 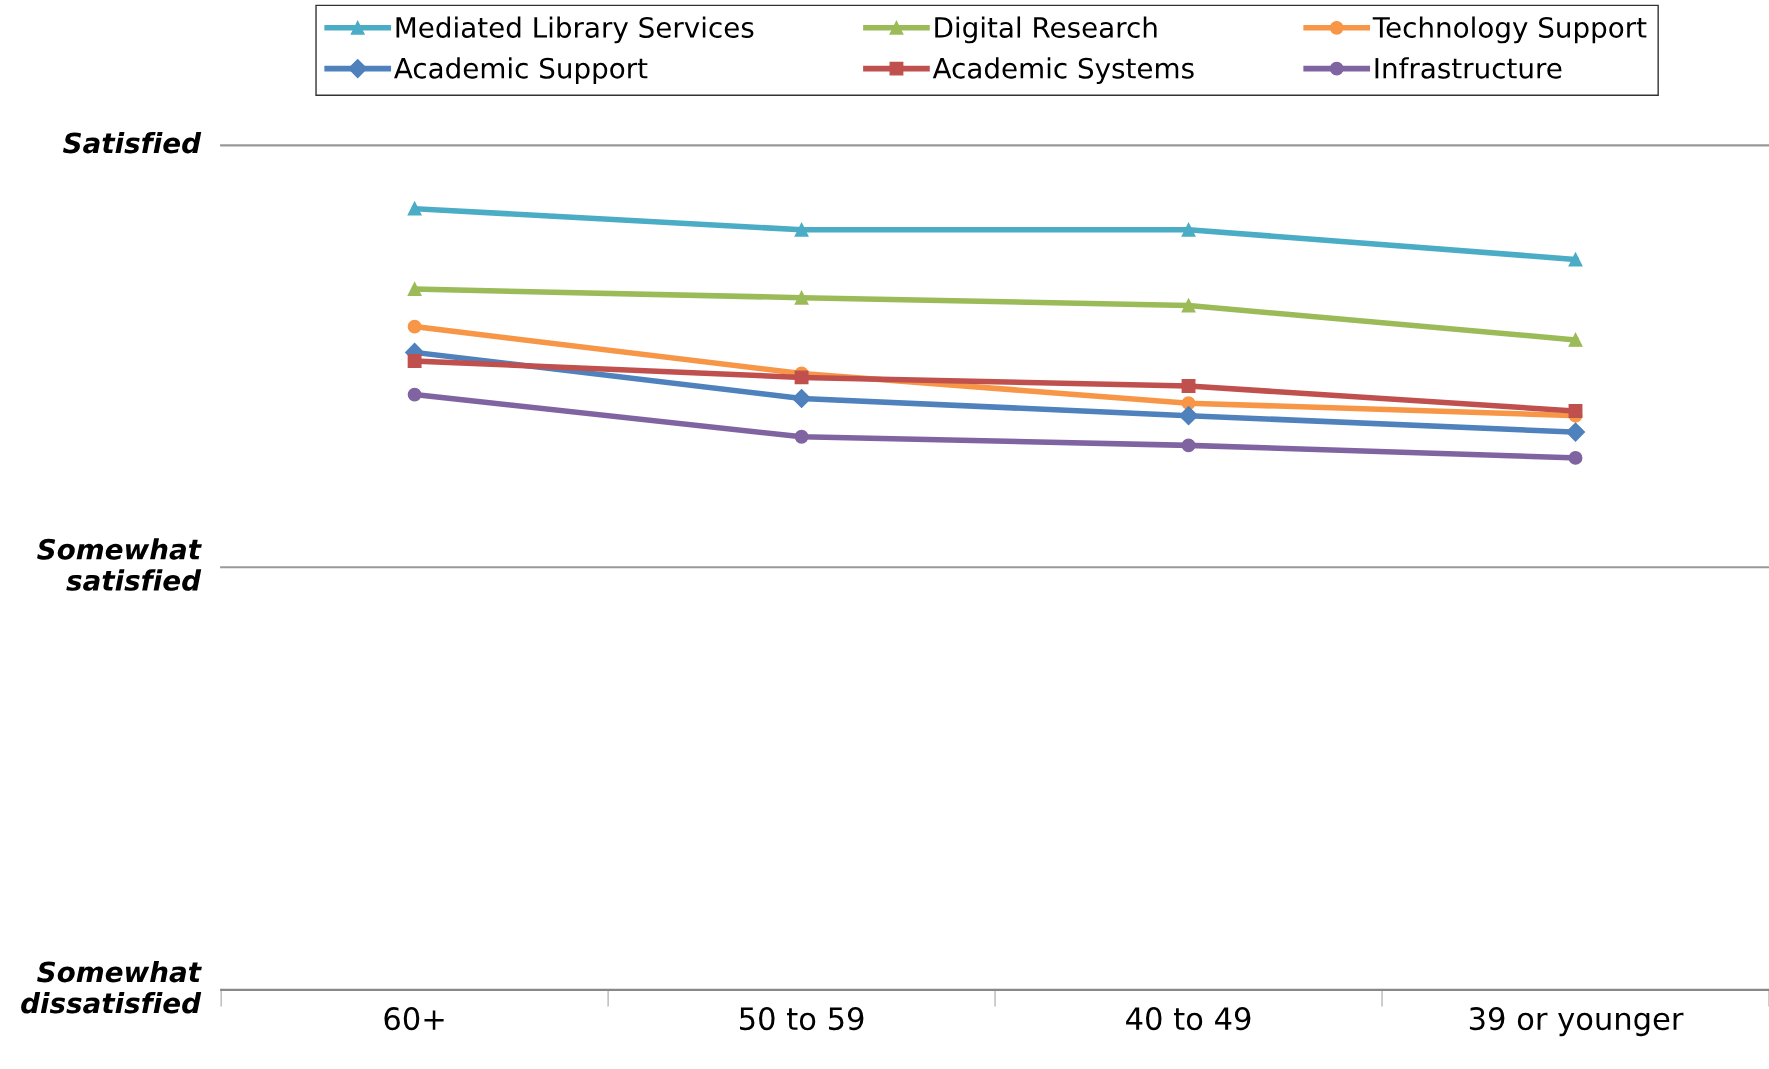 What do you see at coordinates (1509, 30) in the screenshot?
I see `legend-label: Technology Support` at bounding box center [1509, 30].